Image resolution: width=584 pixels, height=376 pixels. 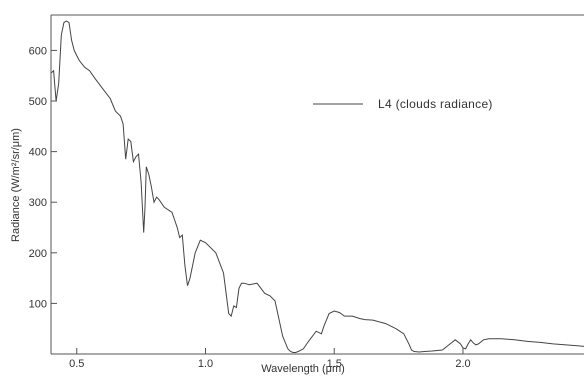 I want to click on y-tick-label: 100, so click(x=38, y=304).